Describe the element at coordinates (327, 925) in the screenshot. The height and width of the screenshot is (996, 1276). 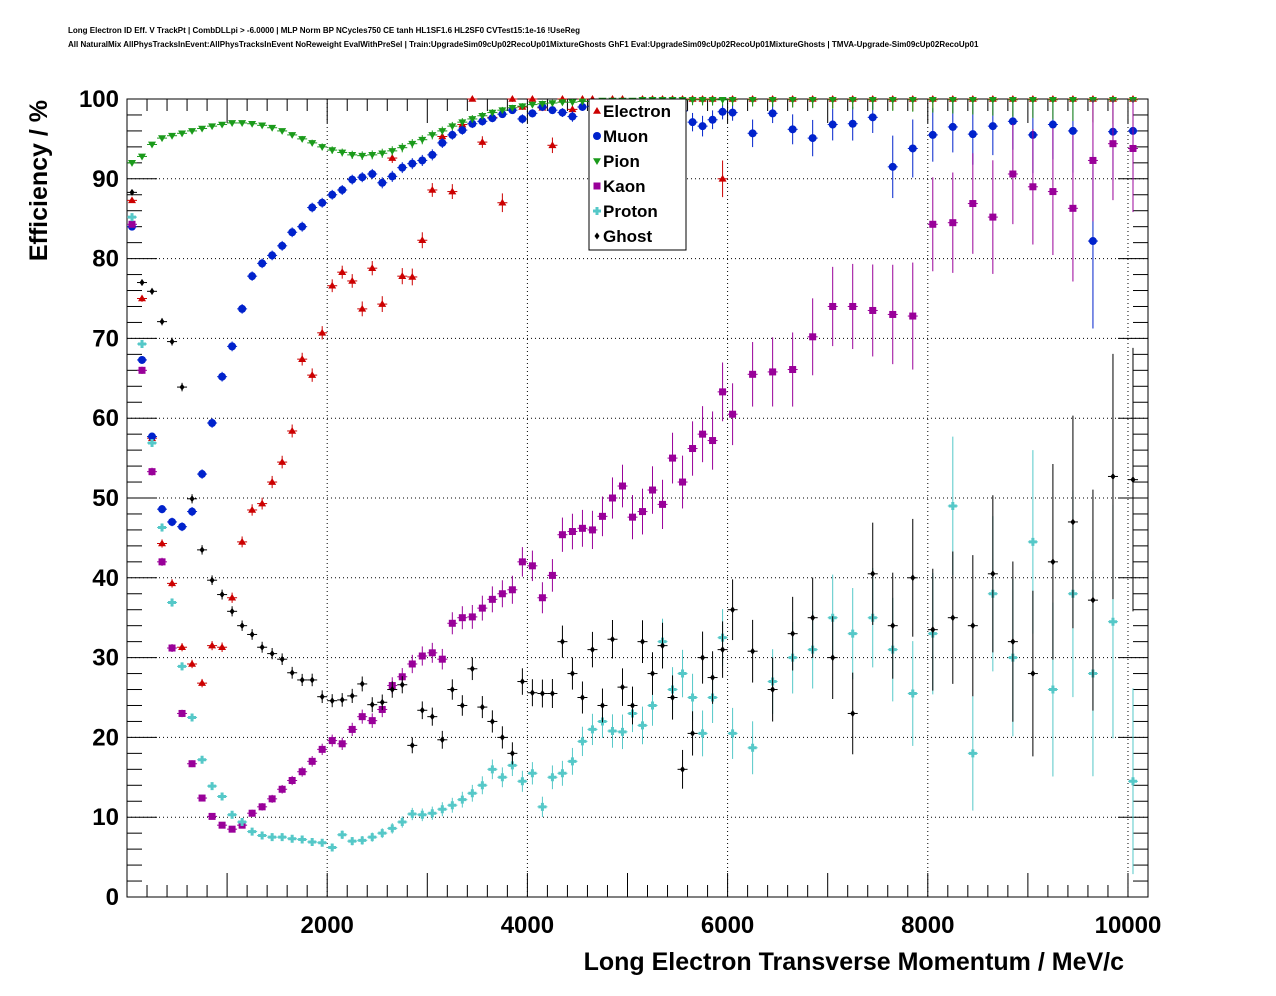
I see `x-tick-label: 2000` at that location.